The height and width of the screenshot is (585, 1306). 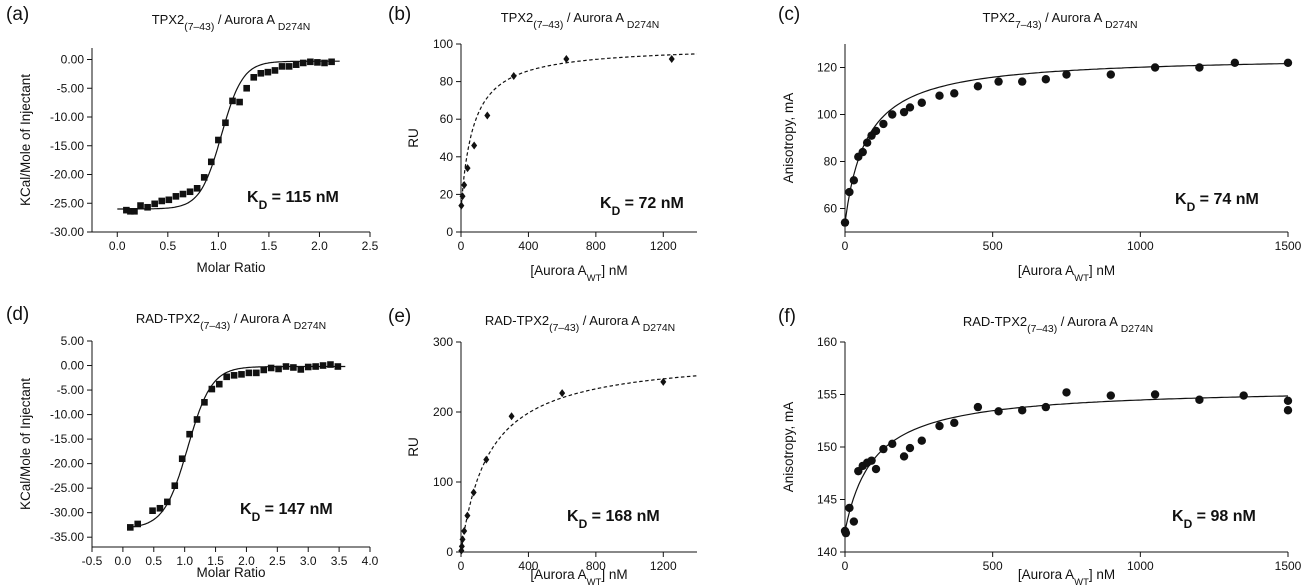 I want to click on x-tick-label: 4.0, so click(x=370, y=561).